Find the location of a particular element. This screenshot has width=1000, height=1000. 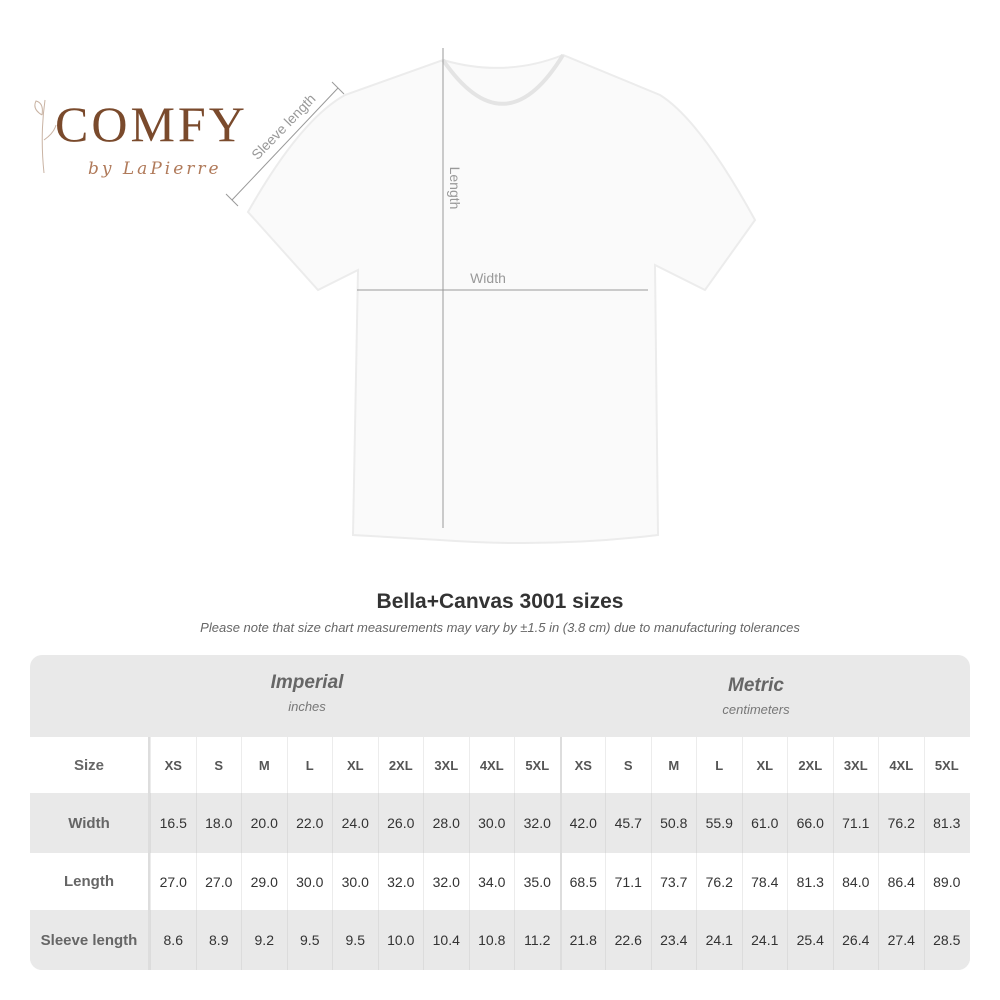

flower-icon is located at coordinates (45, 136).